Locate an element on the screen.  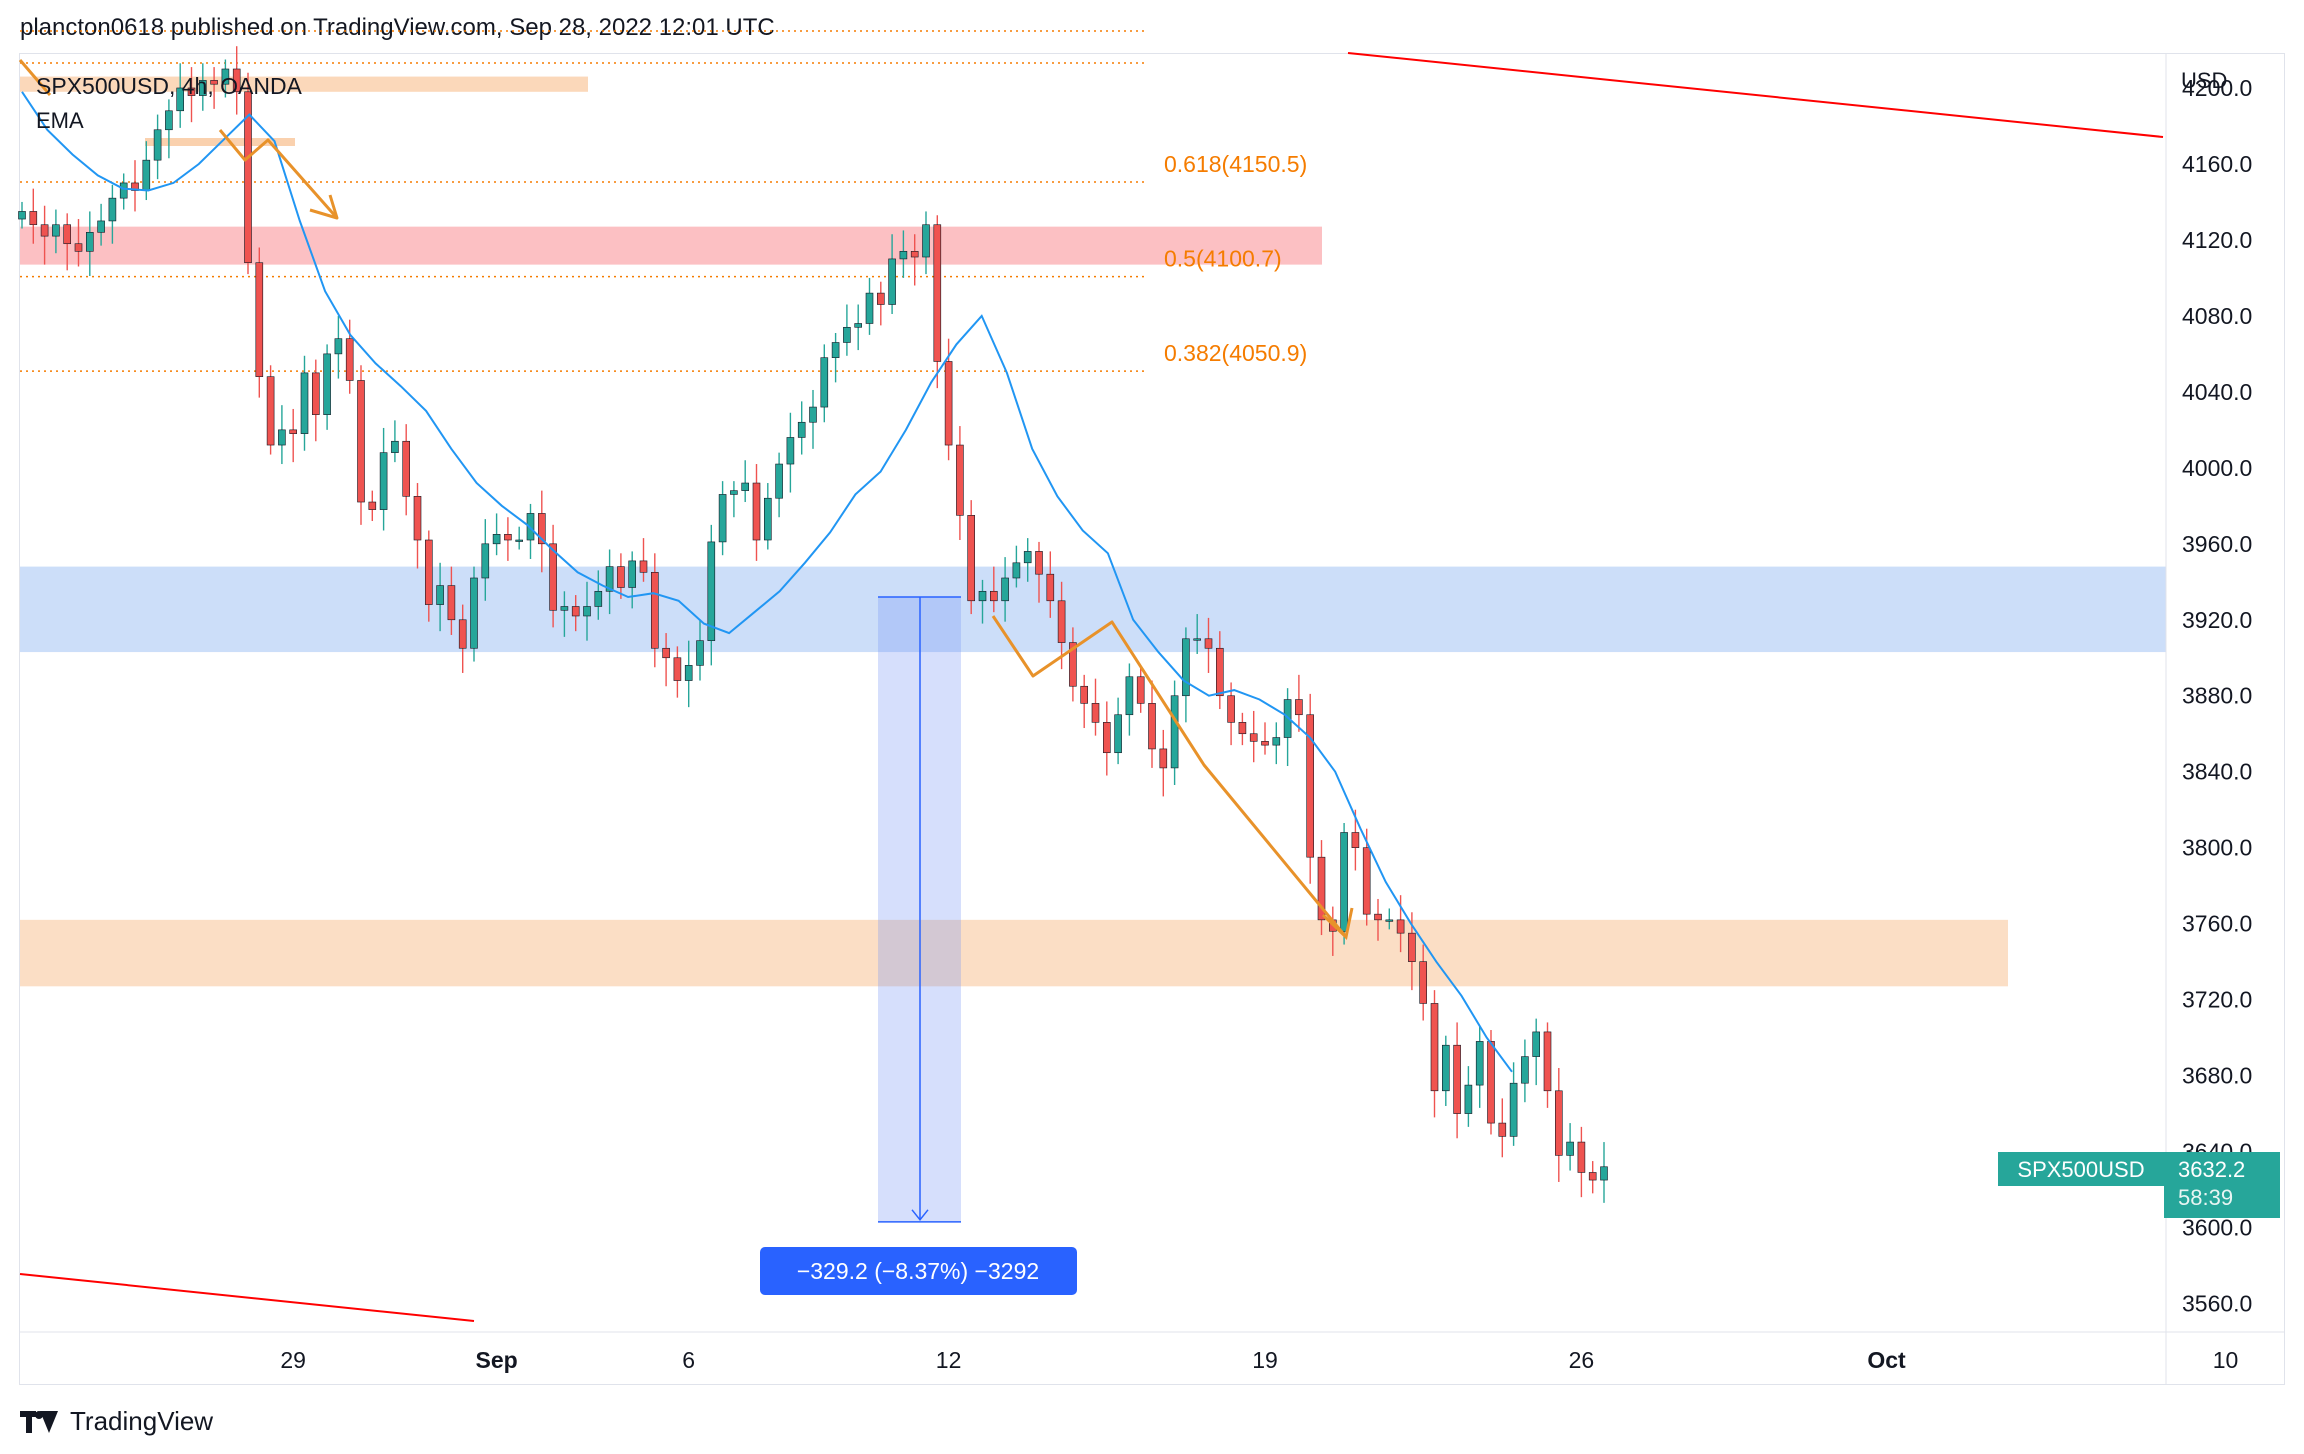
x-tick-label: Oct is located at coordinates (1886, 1360).